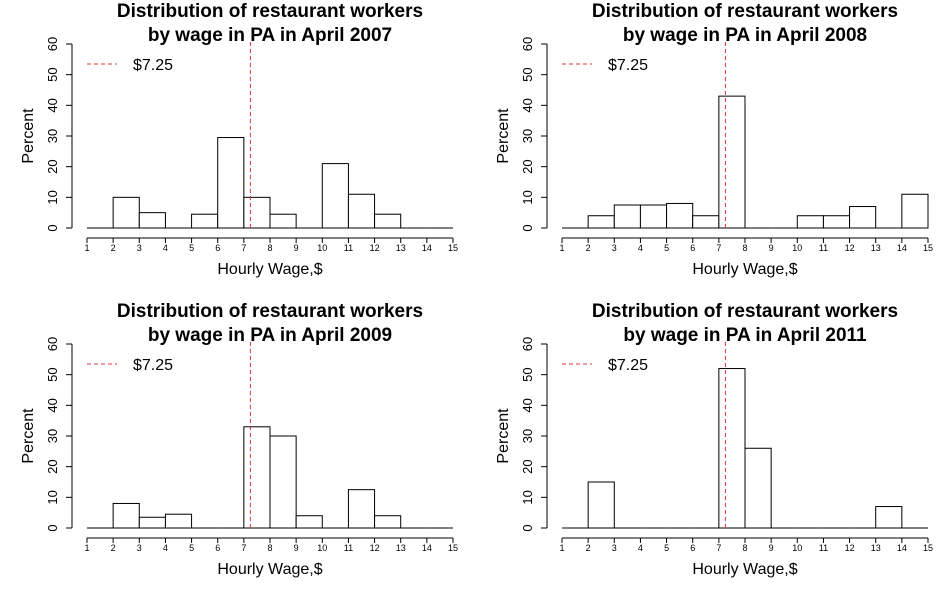 The image size is (950, 600). I want to click on x-tick-label: 8, so click(744, 548).